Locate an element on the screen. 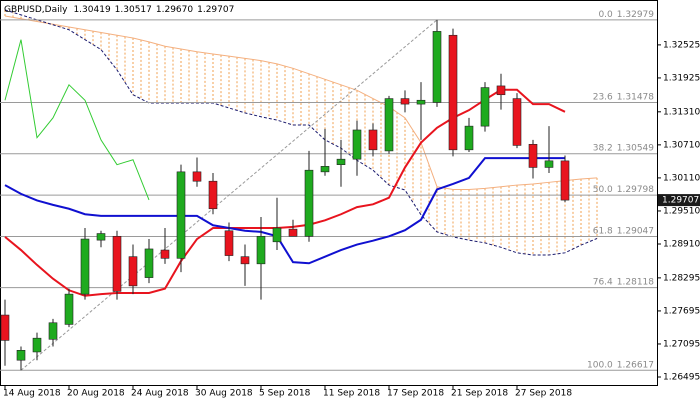 Image resolution: width=700 pixels, height=400 pixels. fib-ratio: 0.0 is located at coordinates (605, 14).